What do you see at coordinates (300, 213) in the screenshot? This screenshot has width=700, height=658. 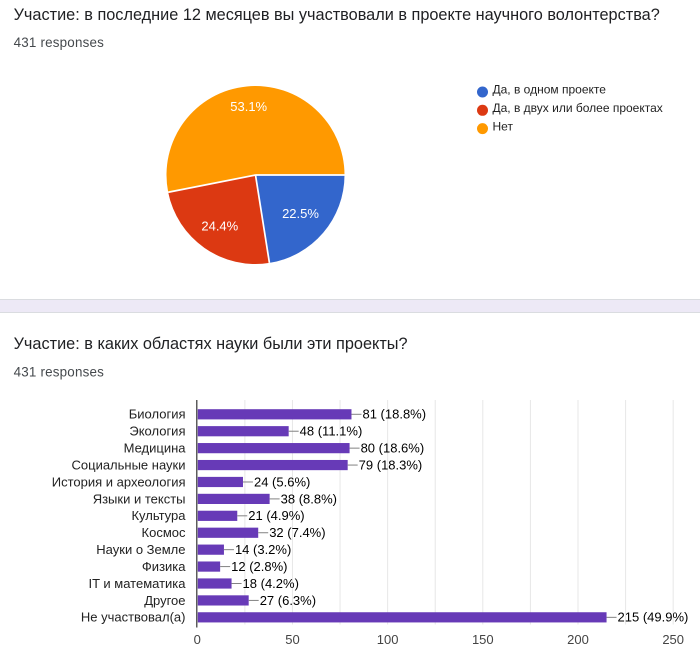 I see `svg-text: 22.5%` at bounding box center [300, 213].